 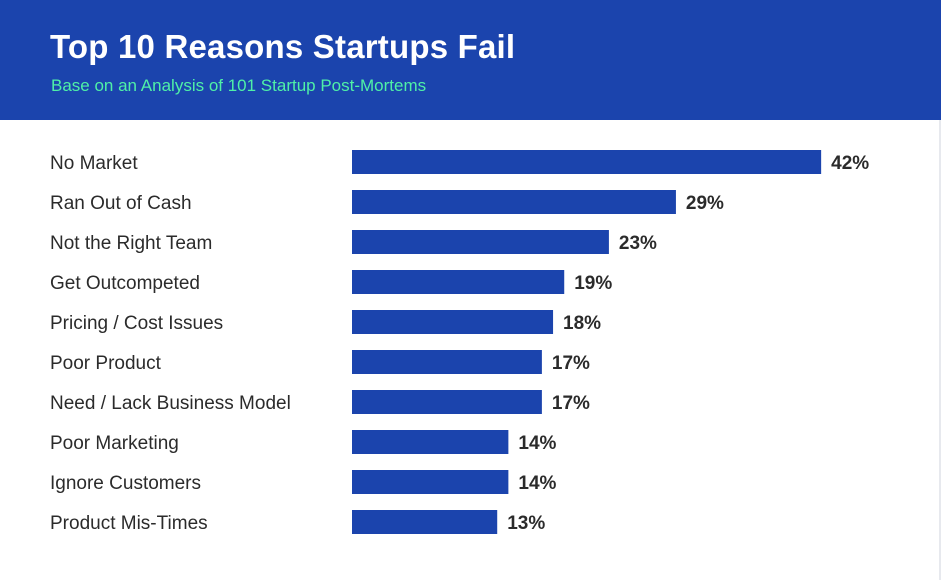 I want to click on value-label: 29%, so click(x=705, y=203).